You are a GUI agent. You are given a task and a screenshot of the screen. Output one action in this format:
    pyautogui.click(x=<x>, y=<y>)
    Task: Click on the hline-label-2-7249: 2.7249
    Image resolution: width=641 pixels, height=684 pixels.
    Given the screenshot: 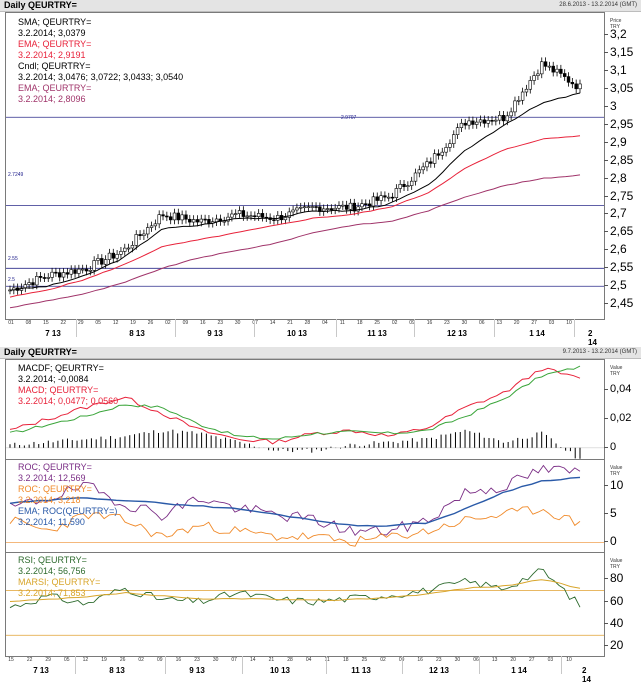 What is the action you would take?
    pyautogui.click(x=16, y=175)
    